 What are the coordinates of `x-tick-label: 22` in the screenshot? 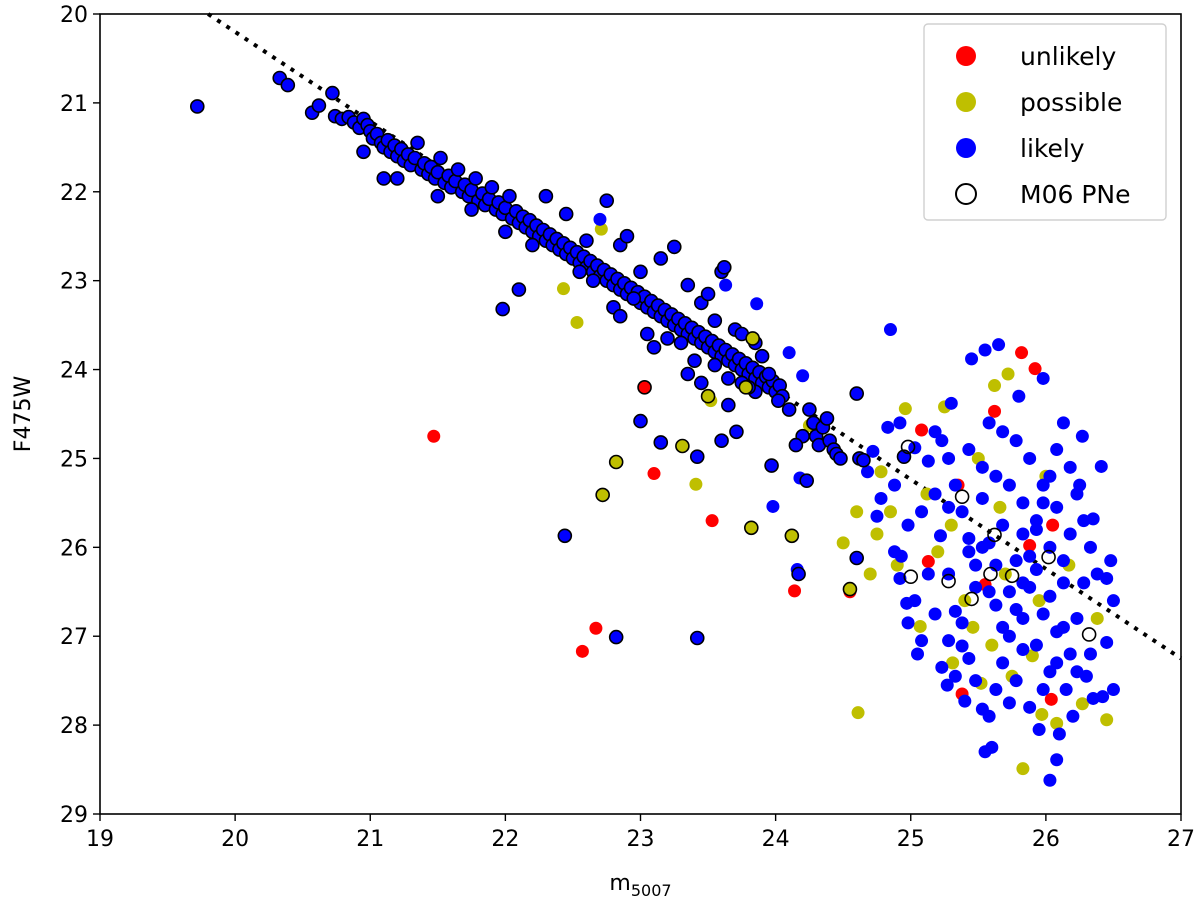 It's located at (505, 839).